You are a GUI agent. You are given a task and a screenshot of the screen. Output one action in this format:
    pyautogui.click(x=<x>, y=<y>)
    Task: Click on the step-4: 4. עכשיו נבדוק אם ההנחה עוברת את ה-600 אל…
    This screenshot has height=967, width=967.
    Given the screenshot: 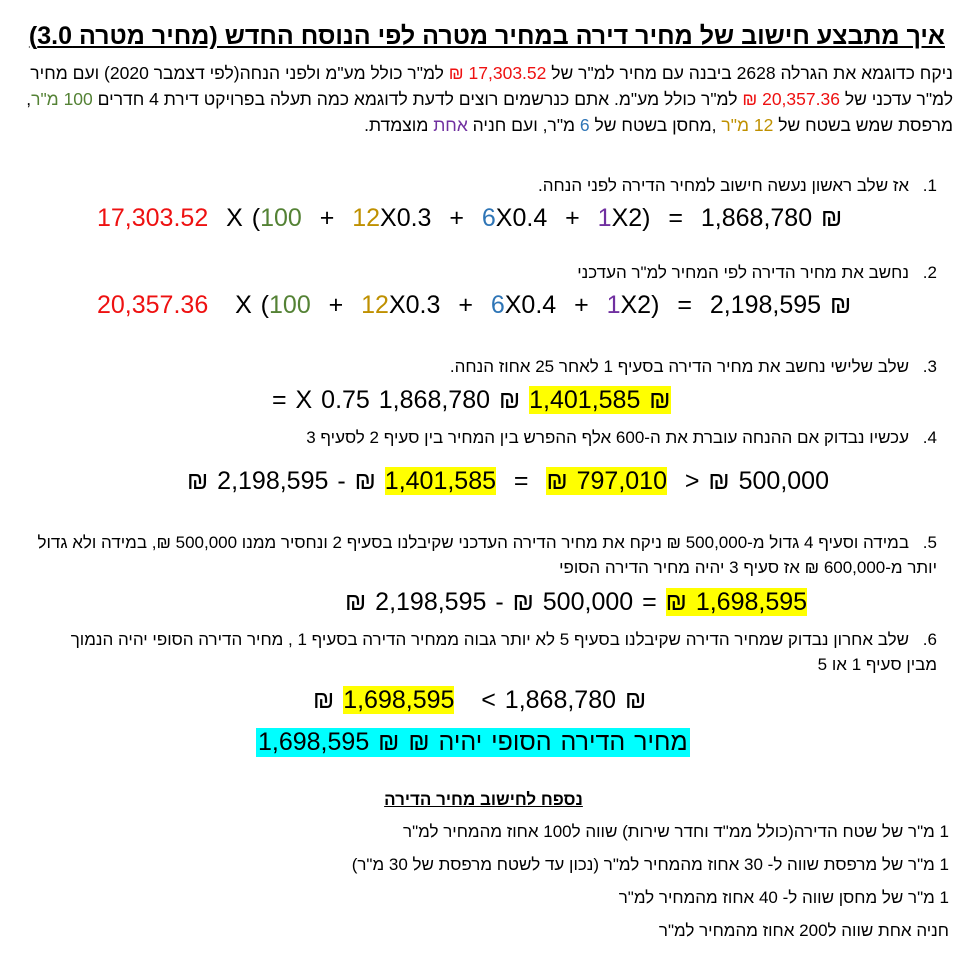 What is the action you would take?
    pyautogui.click(x=477, y=437)
    